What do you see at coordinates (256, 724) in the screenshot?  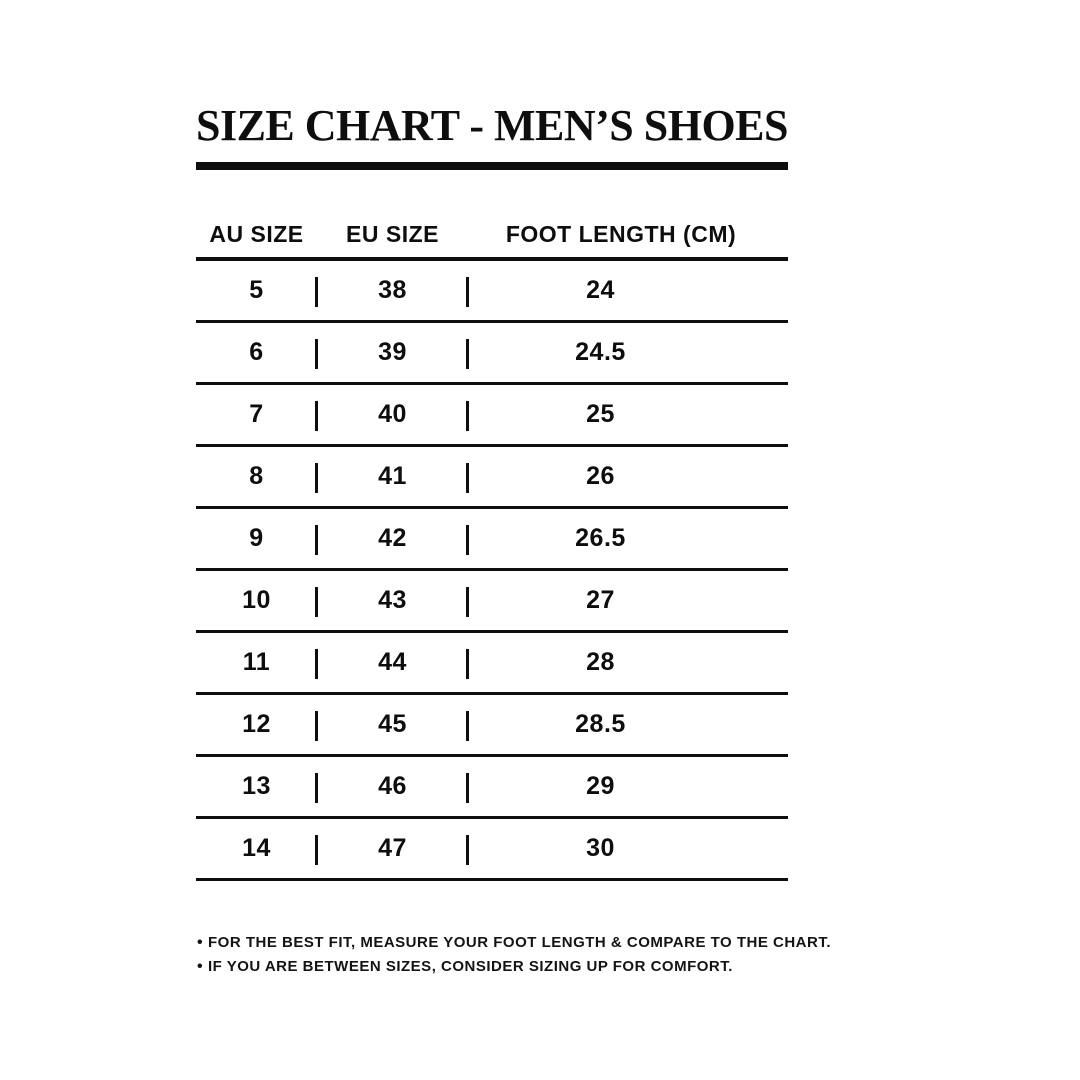 I see `au-size-value: 12` at bounding box center [256, 724].